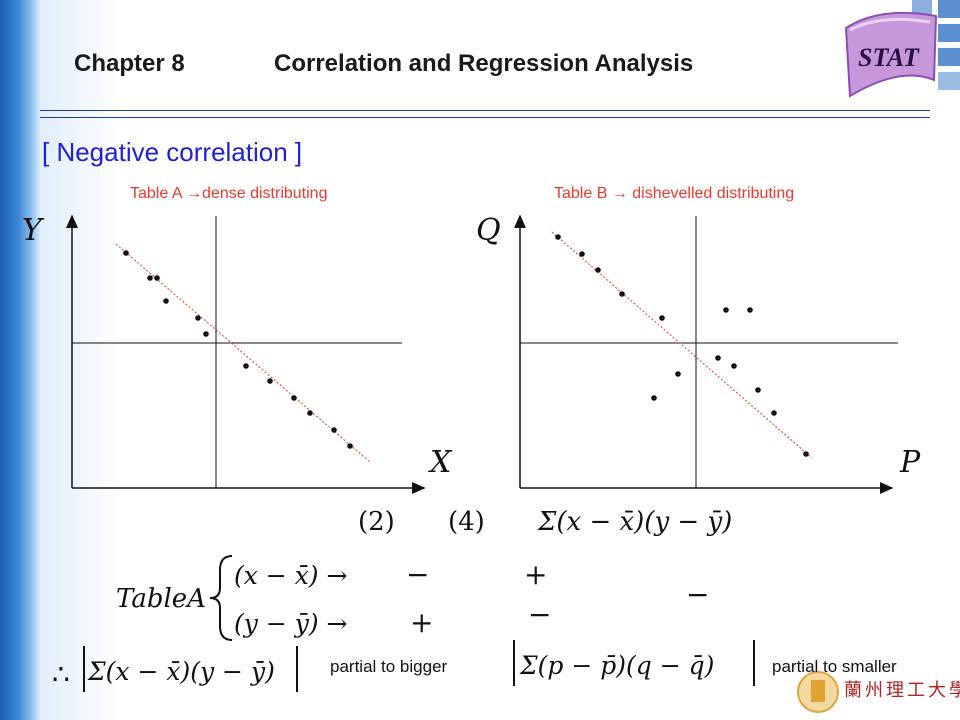 The width and height of the screenshot is (960, 720). Describe the element at coordinates (80, 360) in the screenshot. I see `band-fade` at that location.